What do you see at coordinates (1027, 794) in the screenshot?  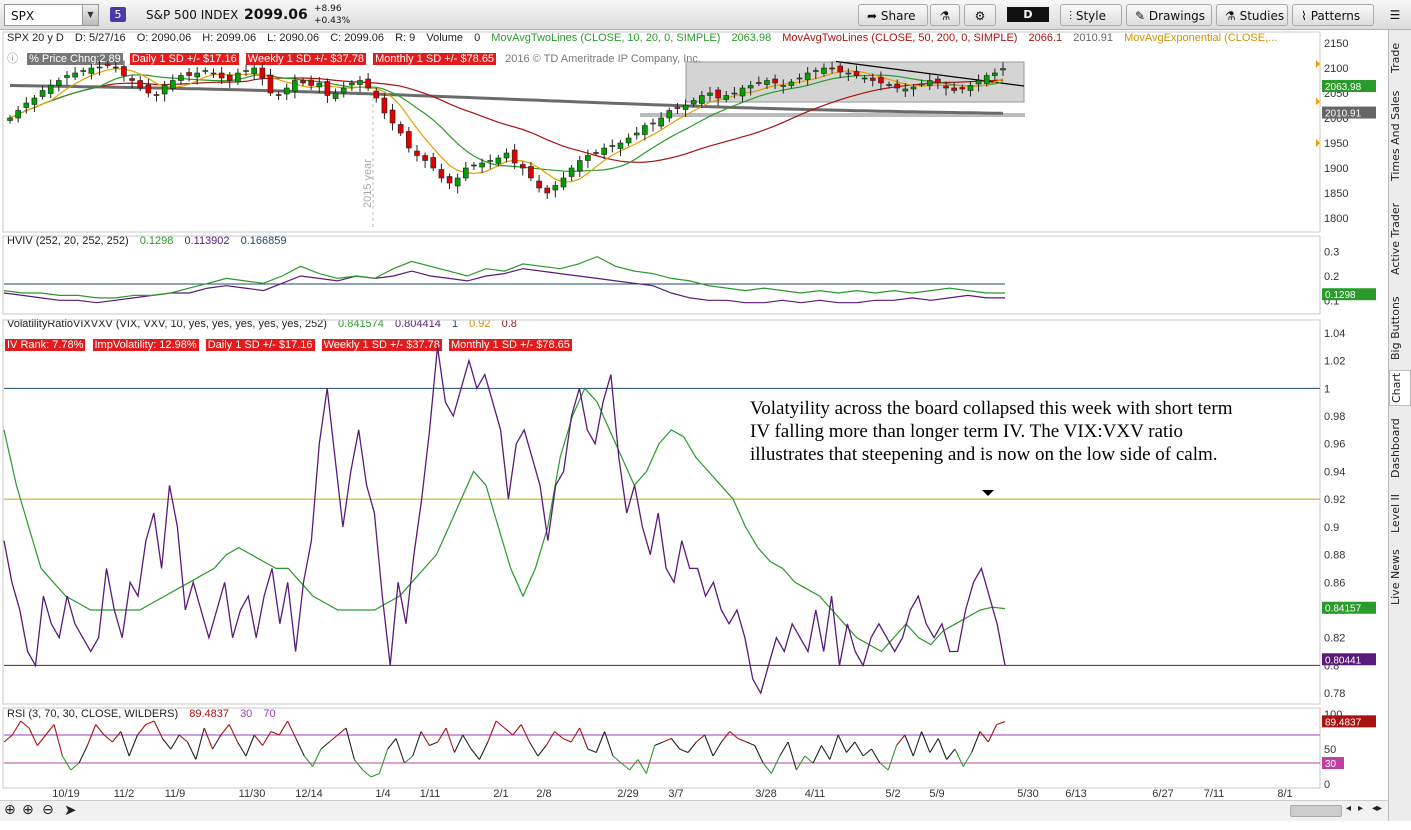 I see `x-tick-label: 5/30` at bounding box center [1027, 794].